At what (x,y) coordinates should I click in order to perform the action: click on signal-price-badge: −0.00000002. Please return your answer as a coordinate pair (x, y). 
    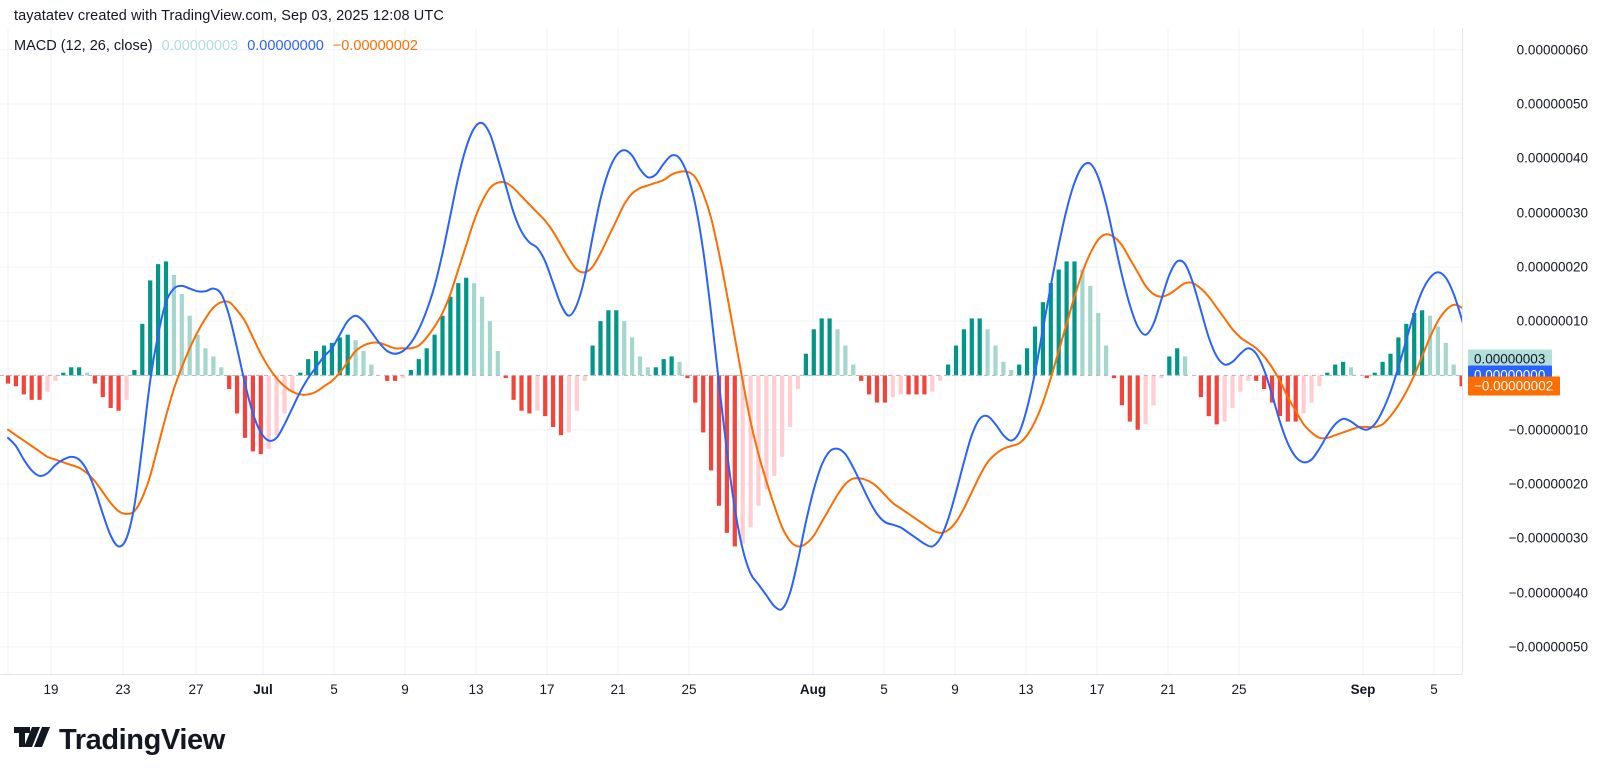
    Looking at the image, I should click on (1514, 386).